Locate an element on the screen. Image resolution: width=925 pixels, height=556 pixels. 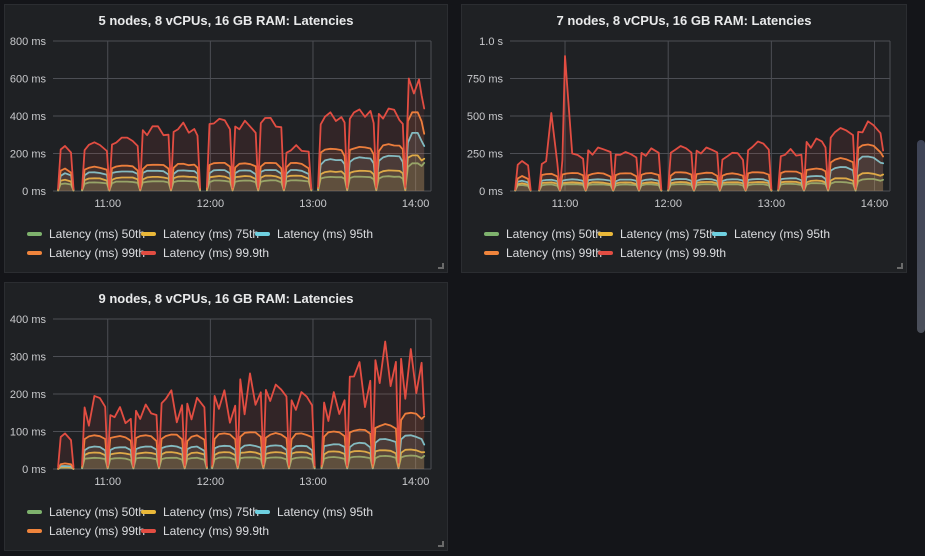
y-tick-label: 1.0 s is located at coordinates (491, 42).